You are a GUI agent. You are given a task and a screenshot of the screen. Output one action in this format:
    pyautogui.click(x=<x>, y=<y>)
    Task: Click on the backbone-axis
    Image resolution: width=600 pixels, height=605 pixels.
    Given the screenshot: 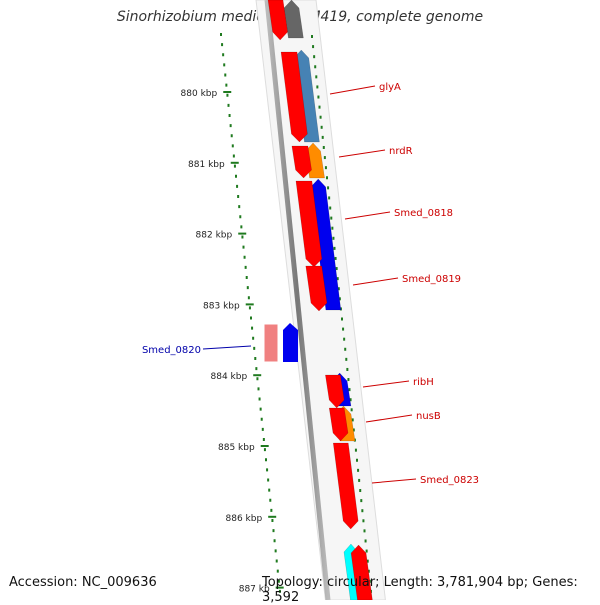 What is the action you would take?
    pyautogui.click(x=297, y=300)
    